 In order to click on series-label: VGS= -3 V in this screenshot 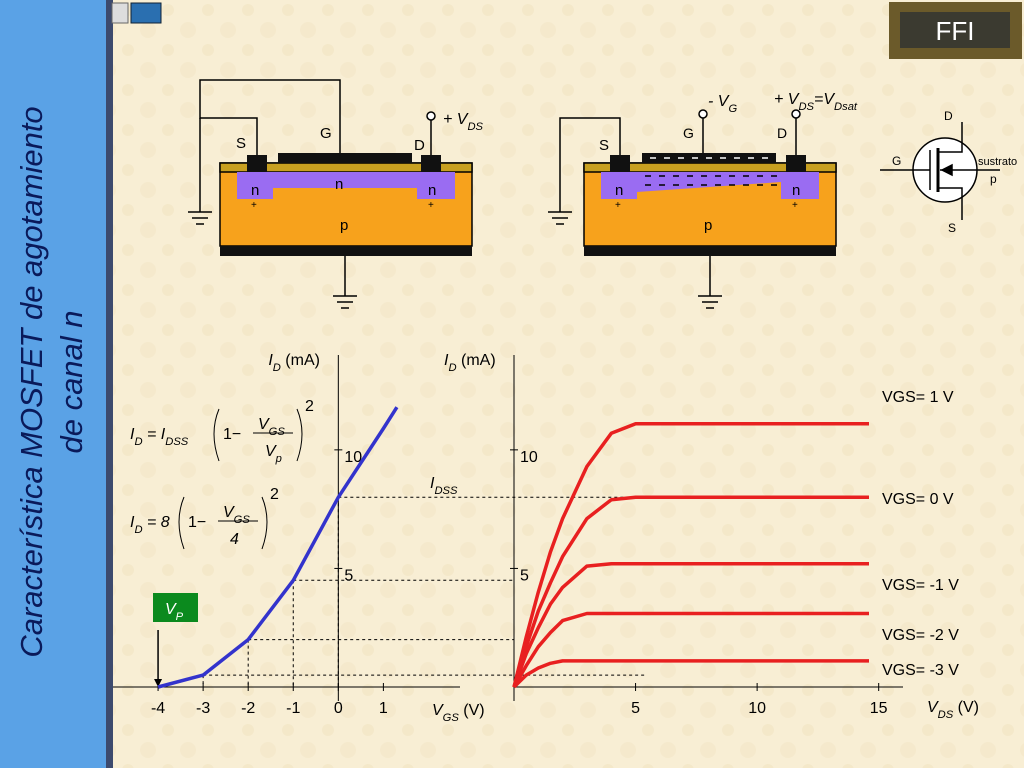, I will do `click(920, 670)`.